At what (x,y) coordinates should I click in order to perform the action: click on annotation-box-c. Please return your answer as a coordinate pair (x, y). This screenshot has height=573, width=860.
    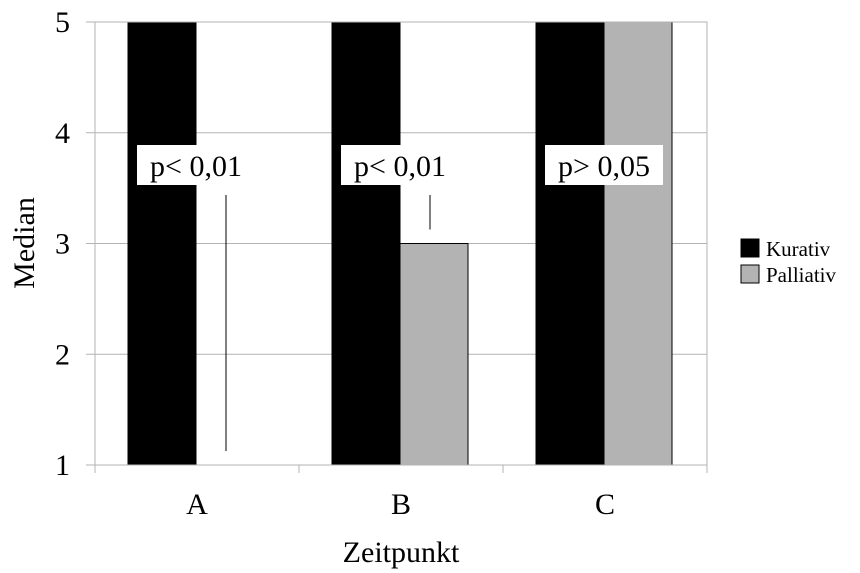
    Looking at the image, I should click on (604, 165).